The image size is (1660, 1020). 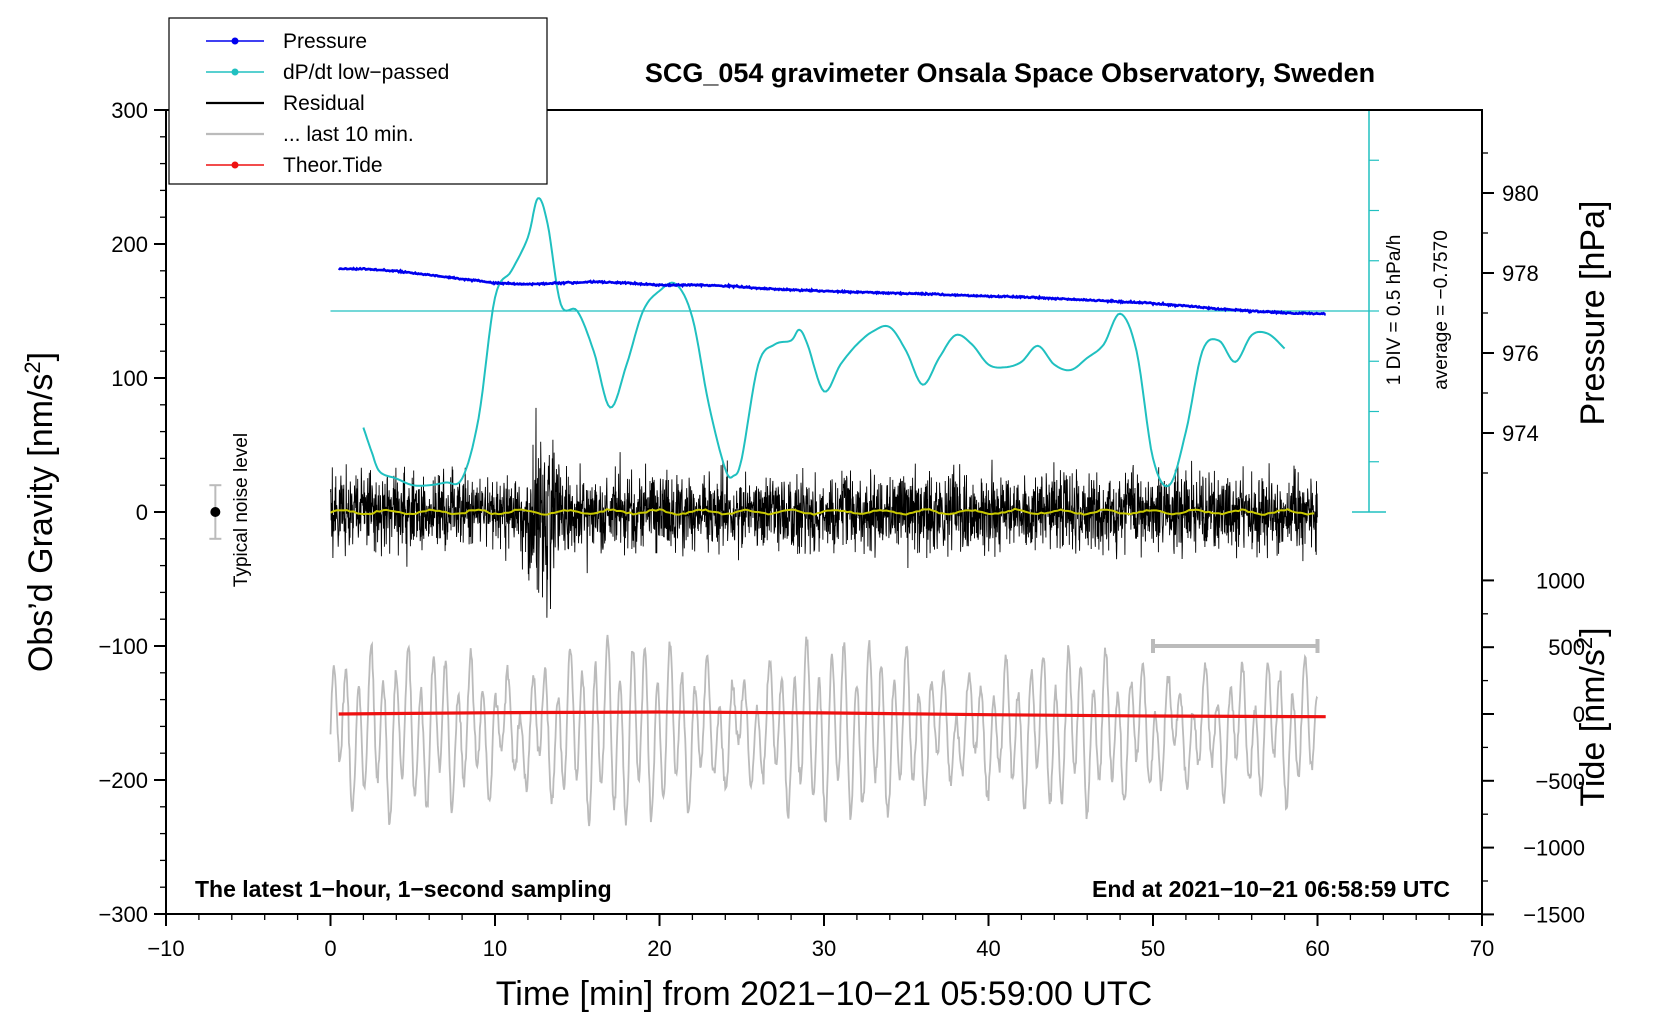 I want to click on y-axis-label-pressure: Pressure [hPa], so click(x=1593, y=313).